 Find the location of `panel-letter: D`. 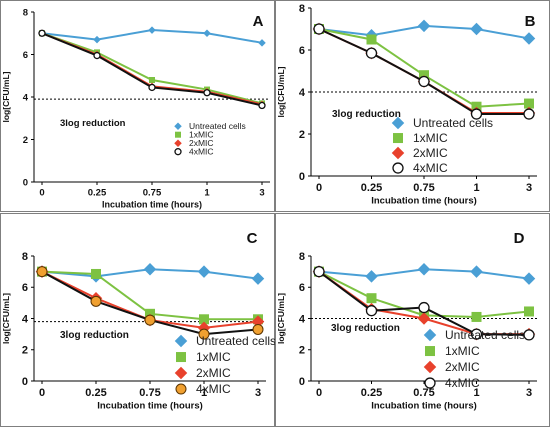

panel-letter: D is located at coordinates (519, 238).